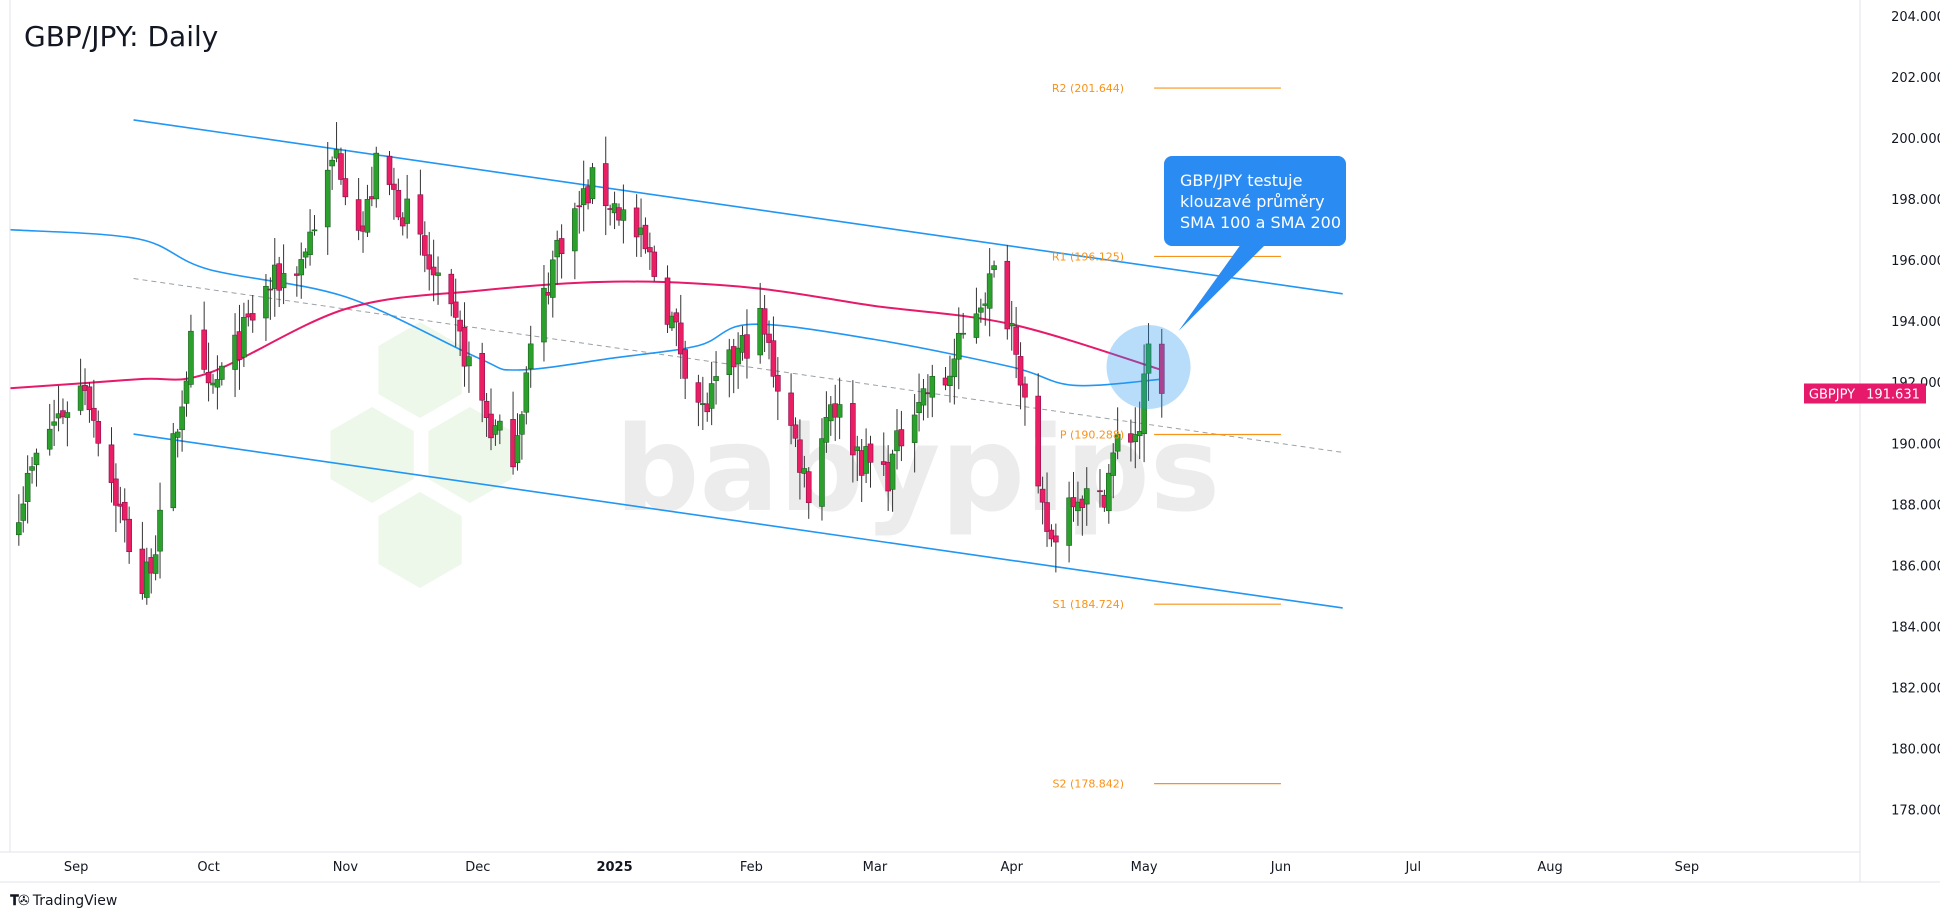  What do you see at coordinates (1092, 434) in the screenshot?
I see `pivot-label: P (190.288)` at bounding box center [1092, 434].